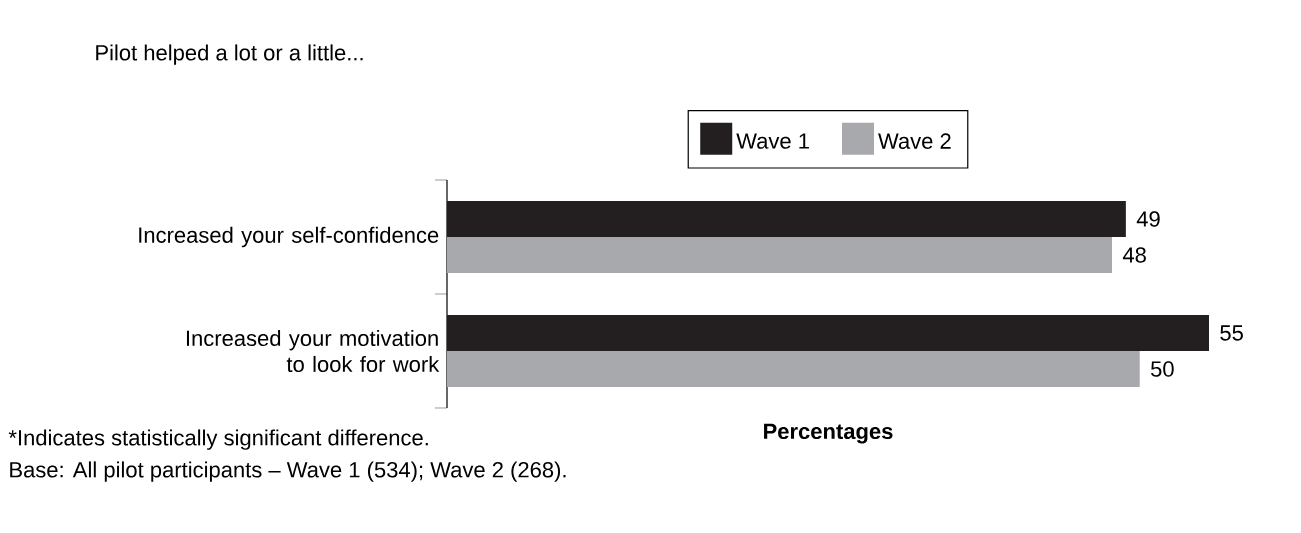 The width and height of the screenshot is (1301, 533). What do you see at coordinates (1148, 219) in the screenshot?
I see `data-label: 49` at bounding box center [1148, 219].